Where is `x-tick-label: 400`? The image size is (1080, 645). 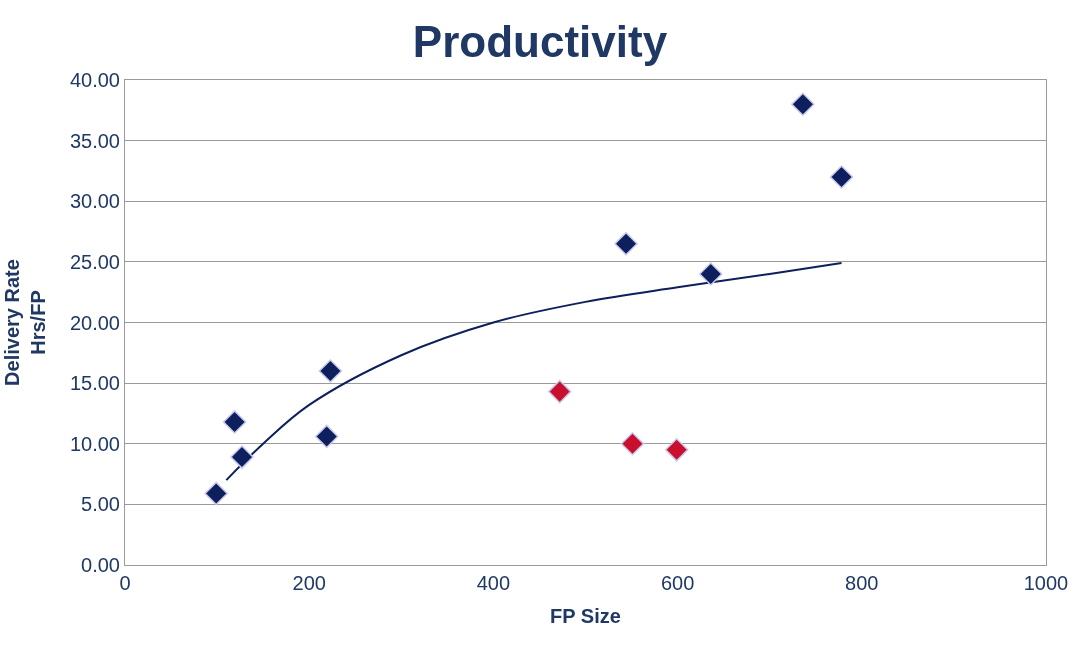 x-tick-label: 400 is located at coordinates (493, 583).